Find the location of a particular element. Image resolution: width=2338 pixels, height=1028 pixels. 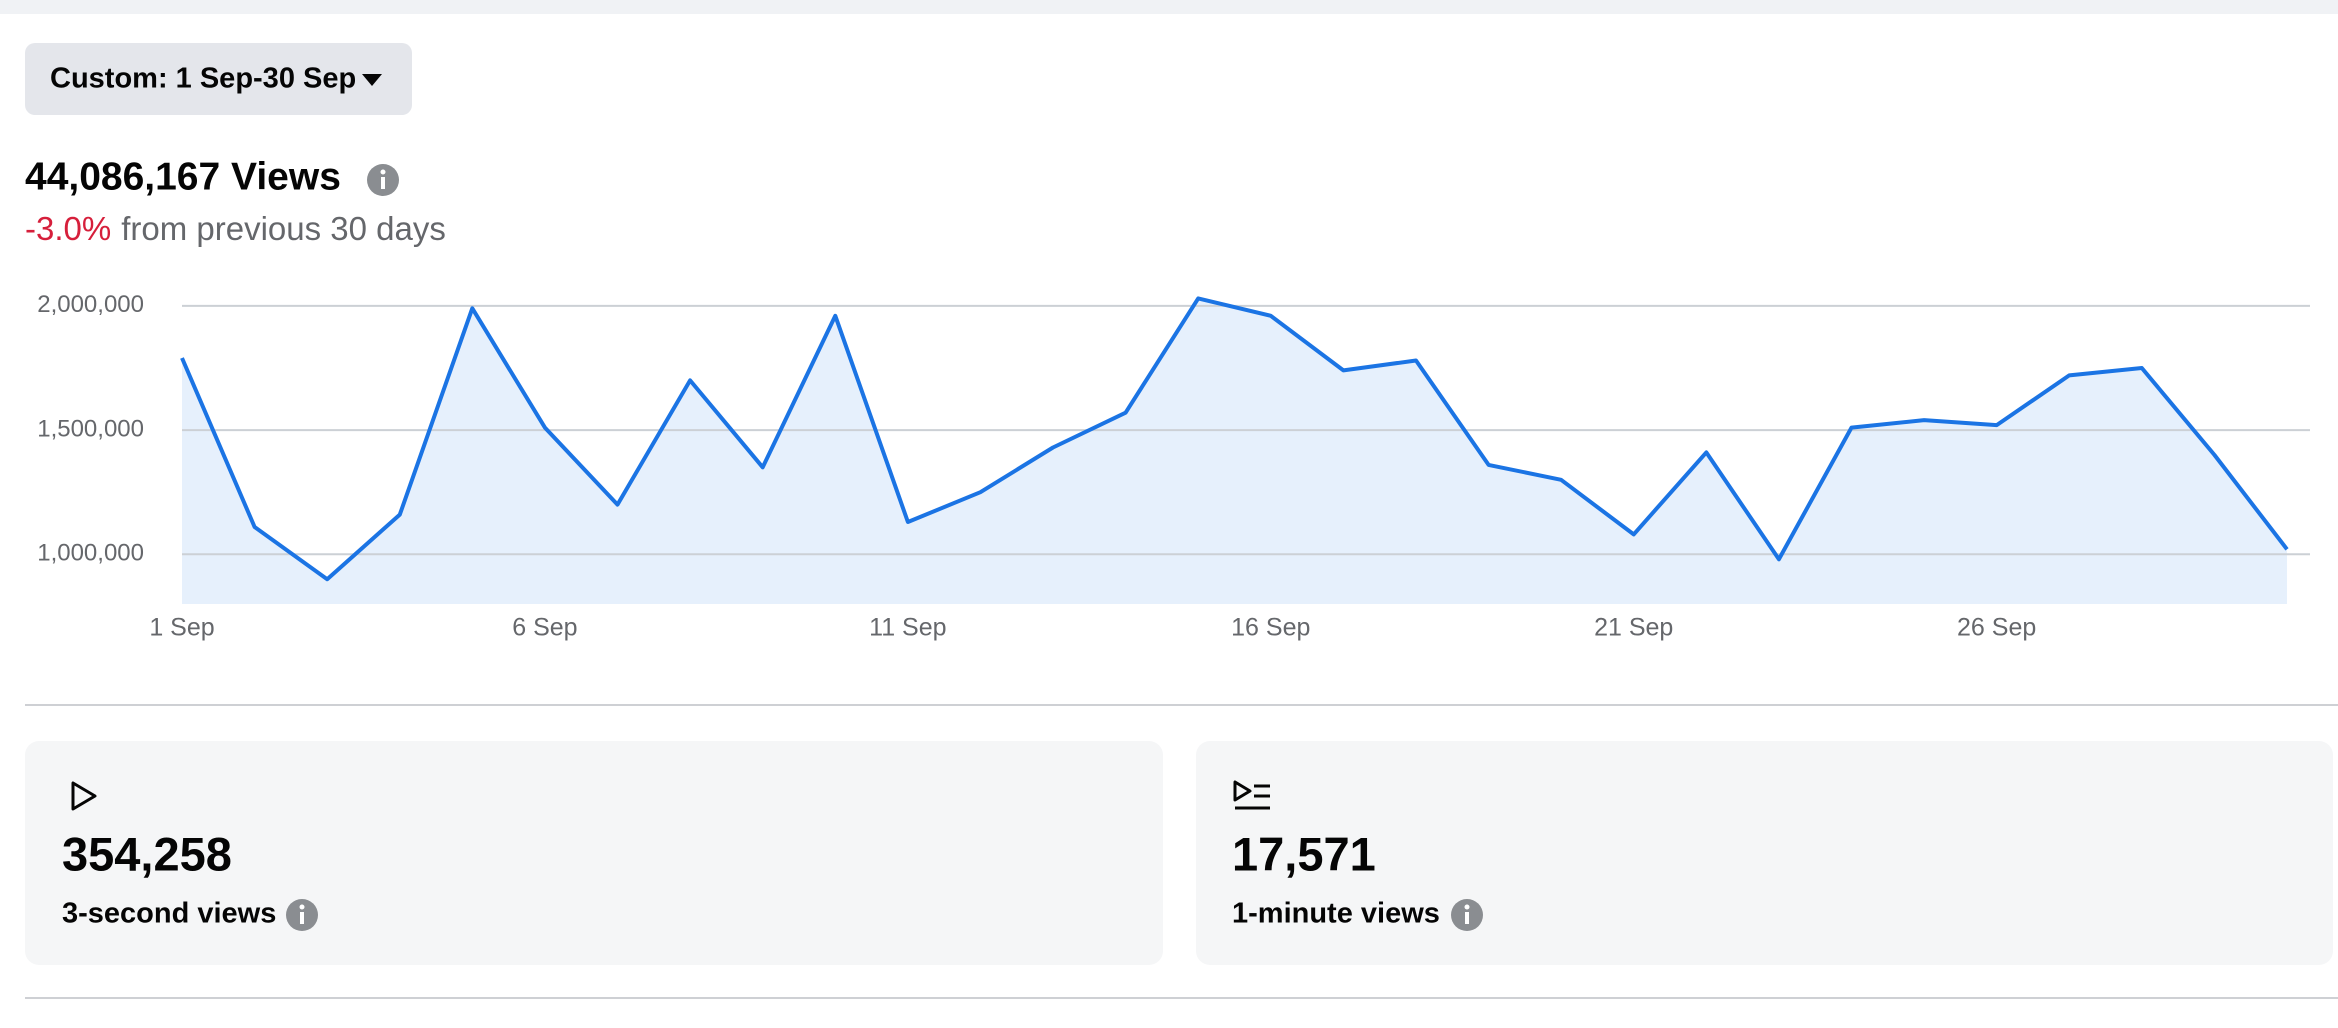

x-tick-label: 26 Sep is located at coordinates (1996, 628).